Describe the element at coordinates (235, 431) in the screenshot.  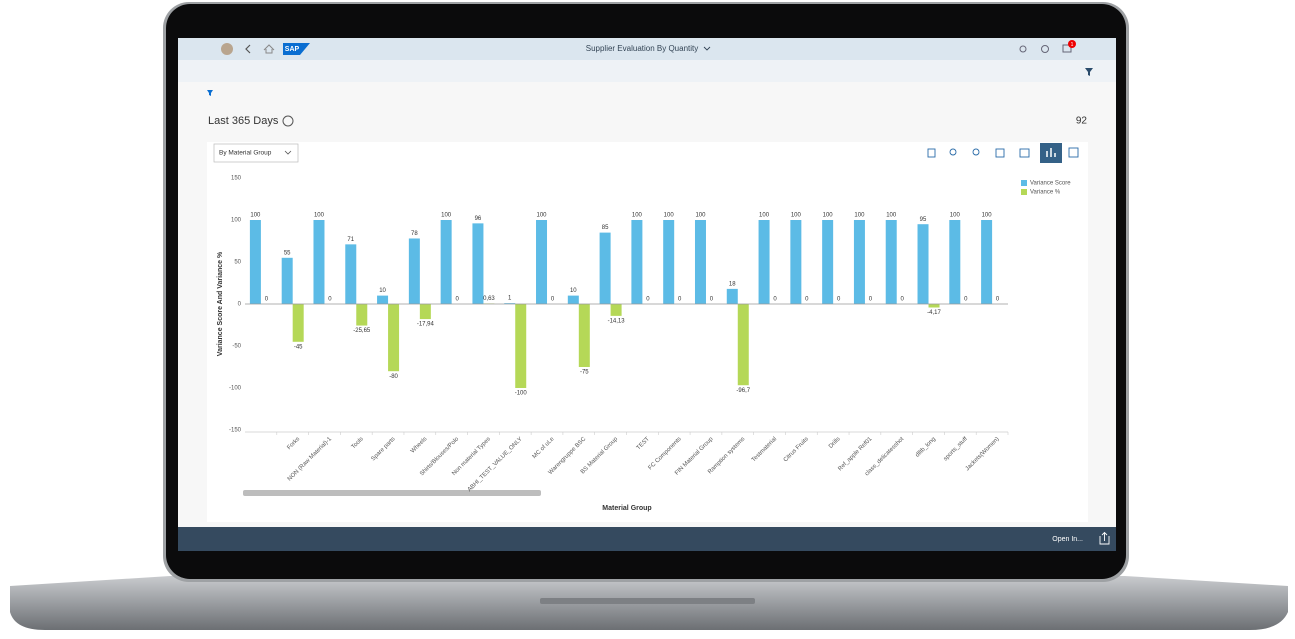
I see `y-tick-label: -150` at that location.